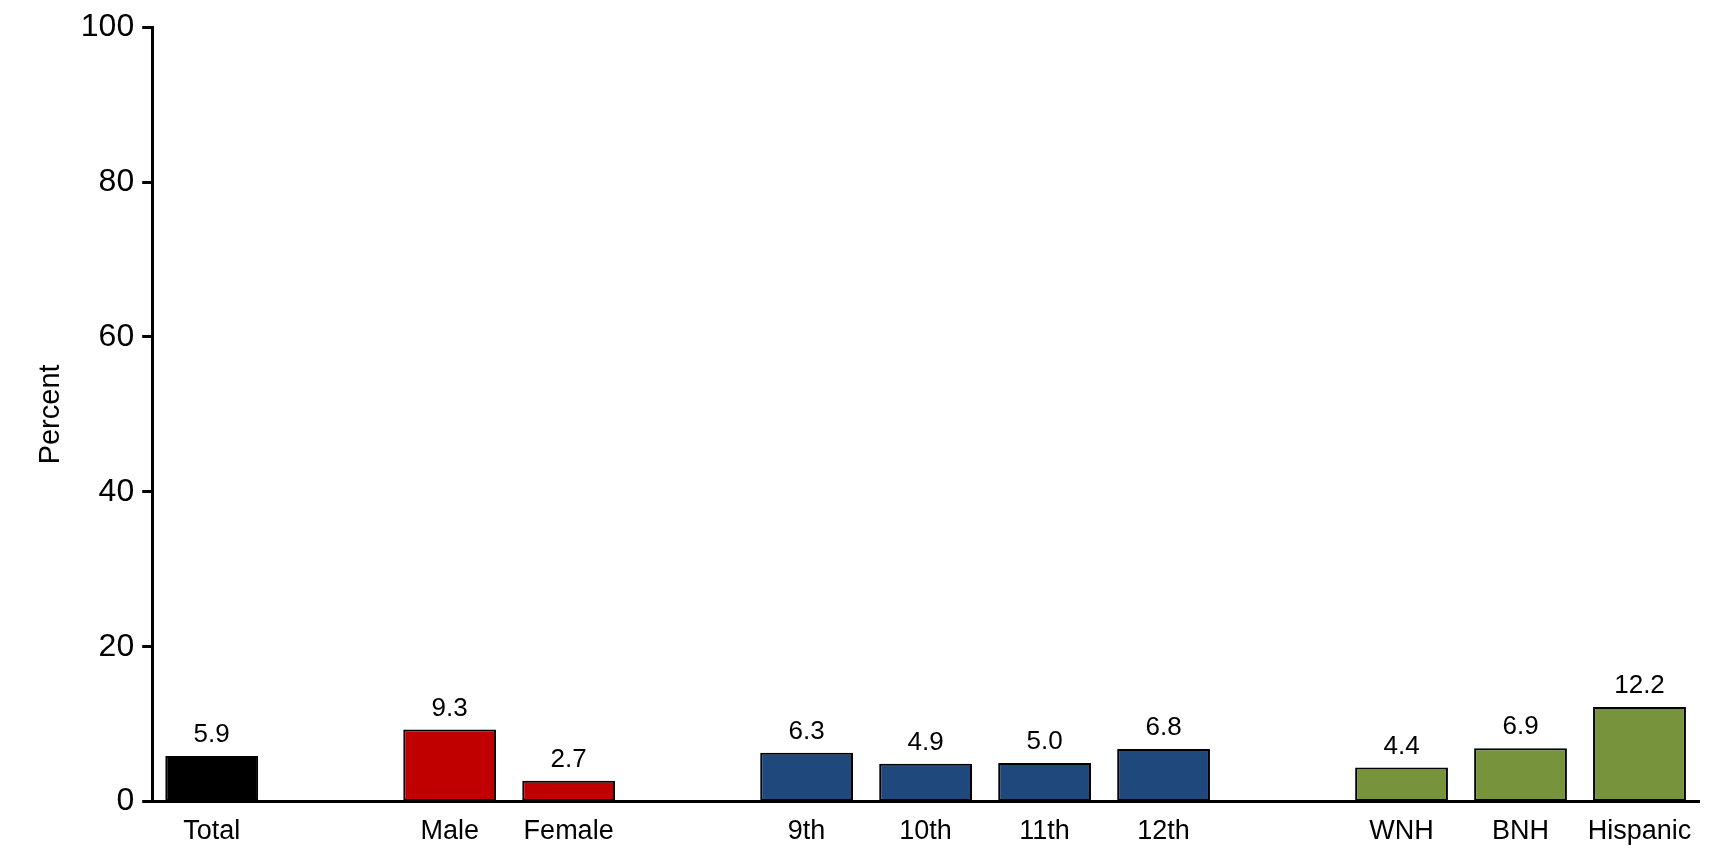 This screenshot has height=866, width=1719. I want to click on x-tick-label: BNH, so click(1521, 830).